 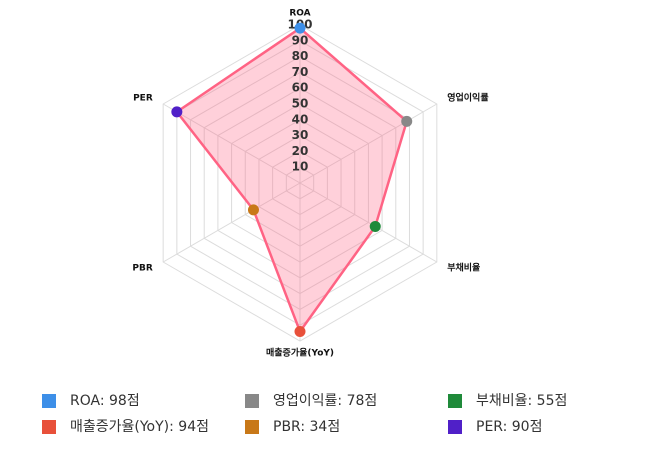 What do you see at coordinates (300, 88) in the screenshot?
I see `r-tick-label: 60` at bounding box center [300, 88].